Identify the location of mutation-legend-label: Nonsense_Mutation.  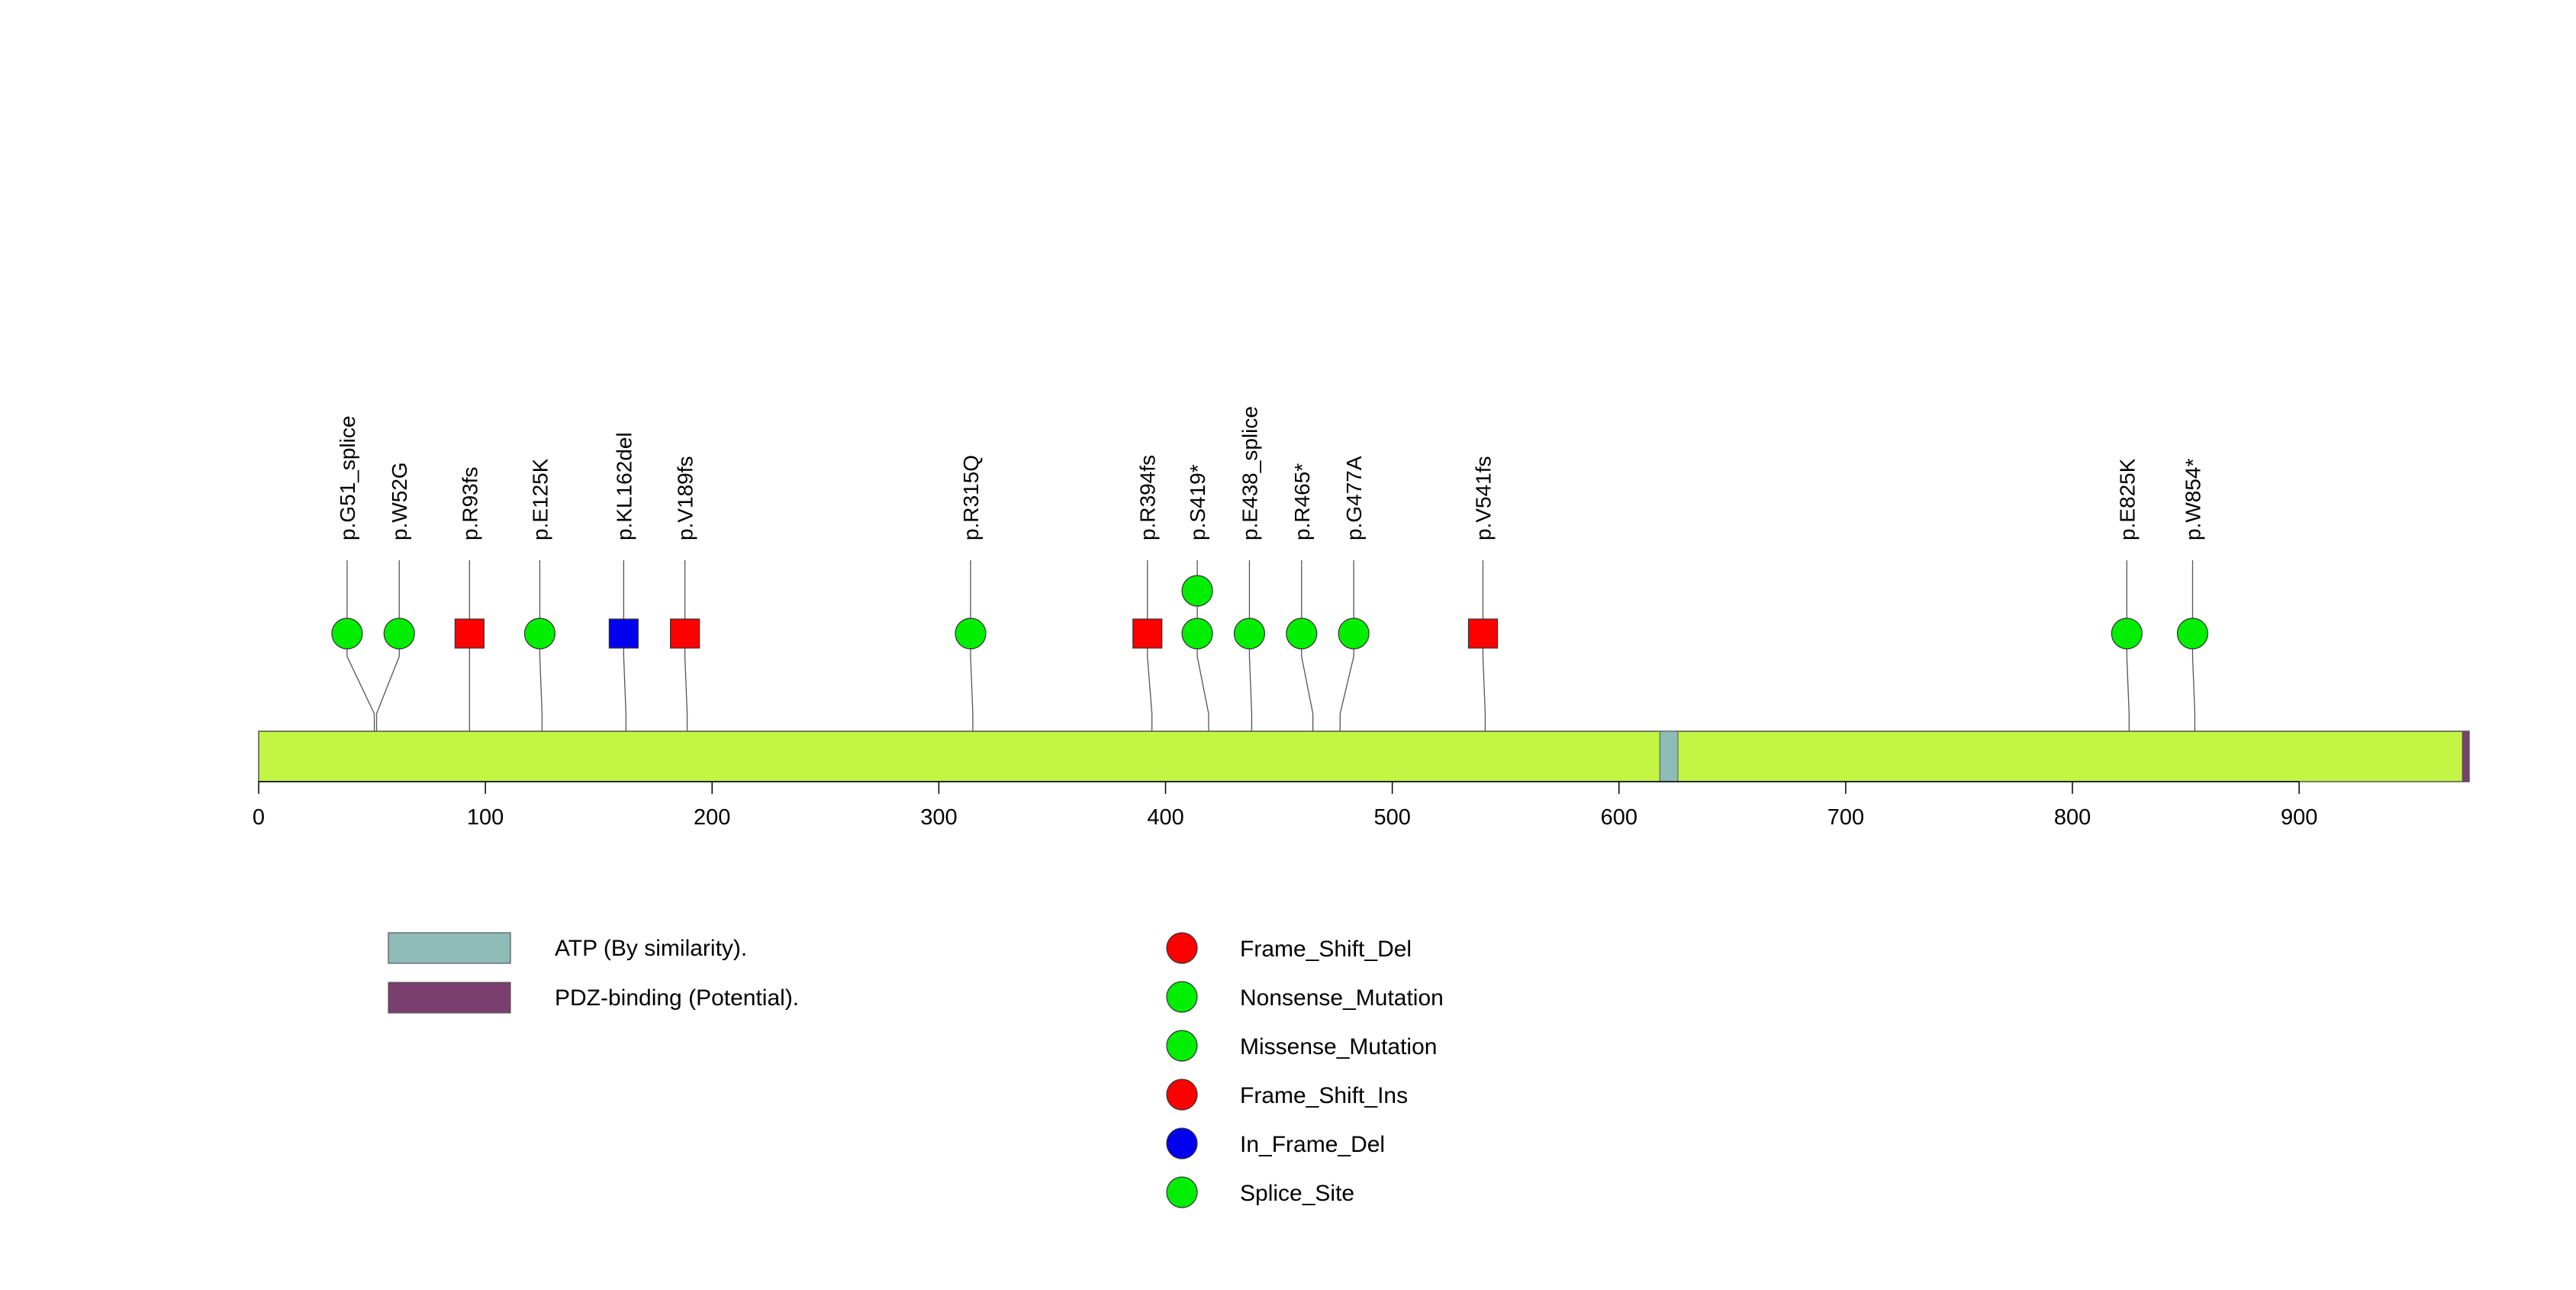
(1342, 998).